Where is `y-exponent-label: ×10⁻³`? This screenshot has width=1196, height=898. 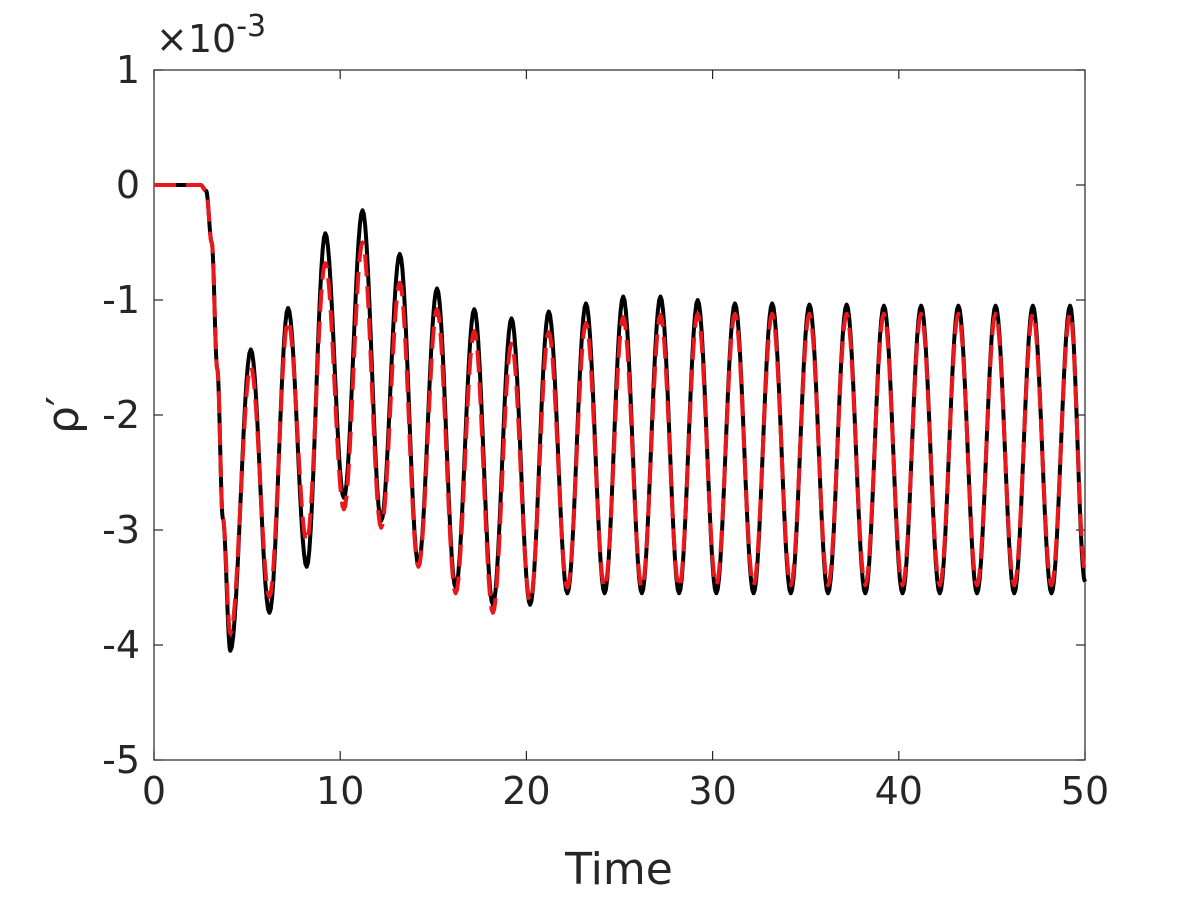
y-exponent-label: ×10⁻³ is located at coordinates (211, 35).